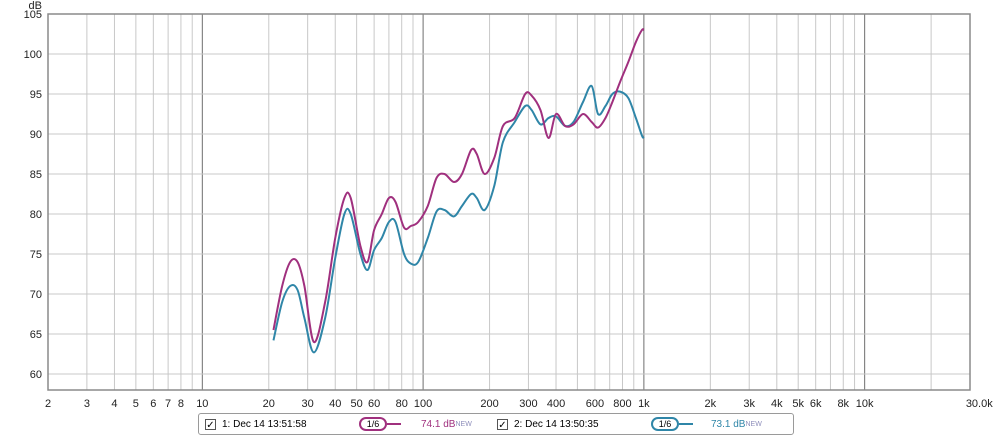  I want to click on x-tick-label: 2k, so click(711, 404).